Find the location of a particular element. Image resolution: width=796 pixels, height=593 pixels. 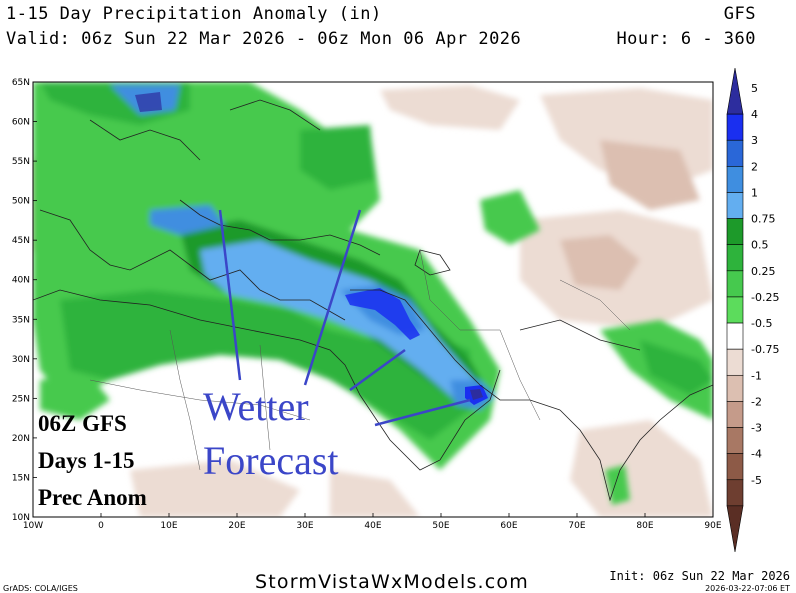

lat-label: 35N is located at coordinates (21, 320).